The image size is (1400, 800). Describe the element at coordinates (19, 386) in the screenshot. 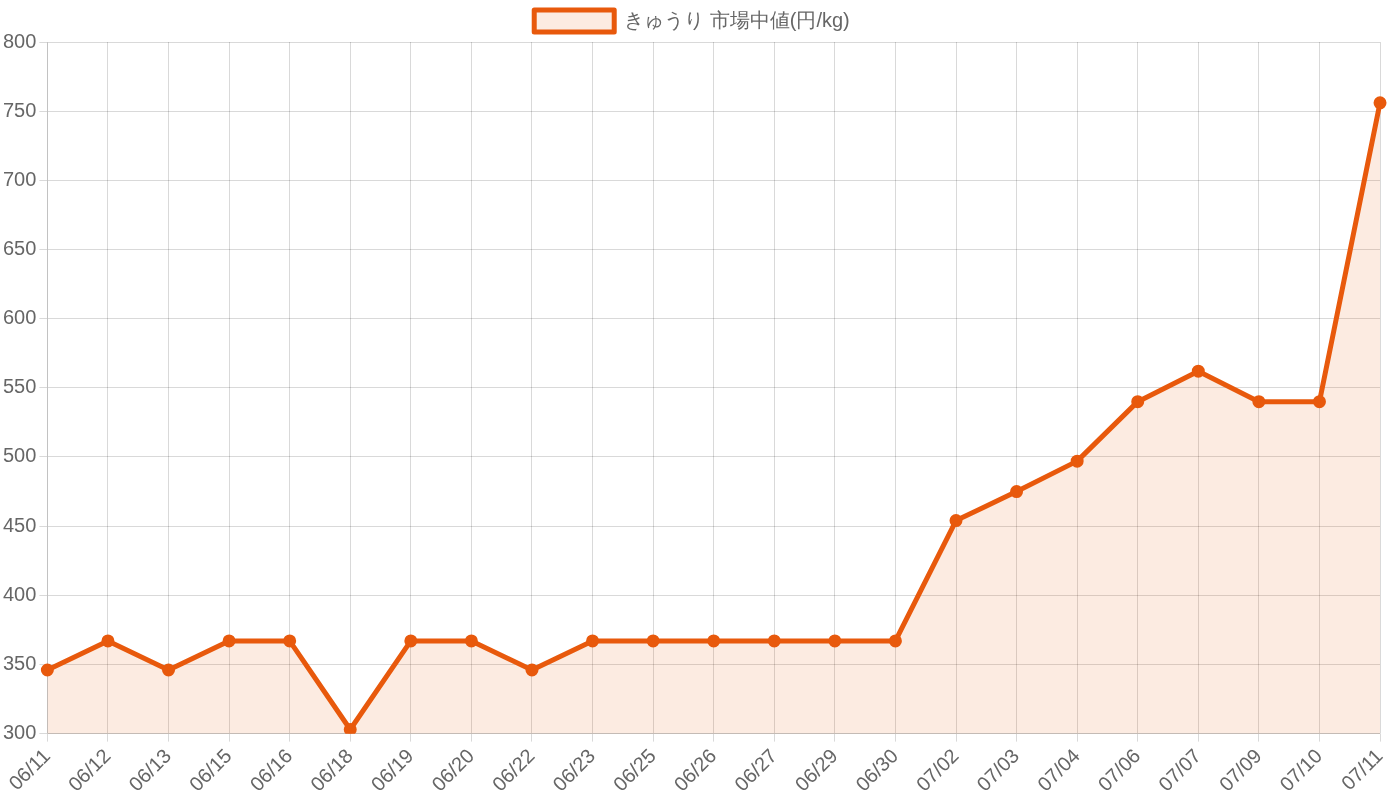

I see `y-tick-label: 550` at that location.